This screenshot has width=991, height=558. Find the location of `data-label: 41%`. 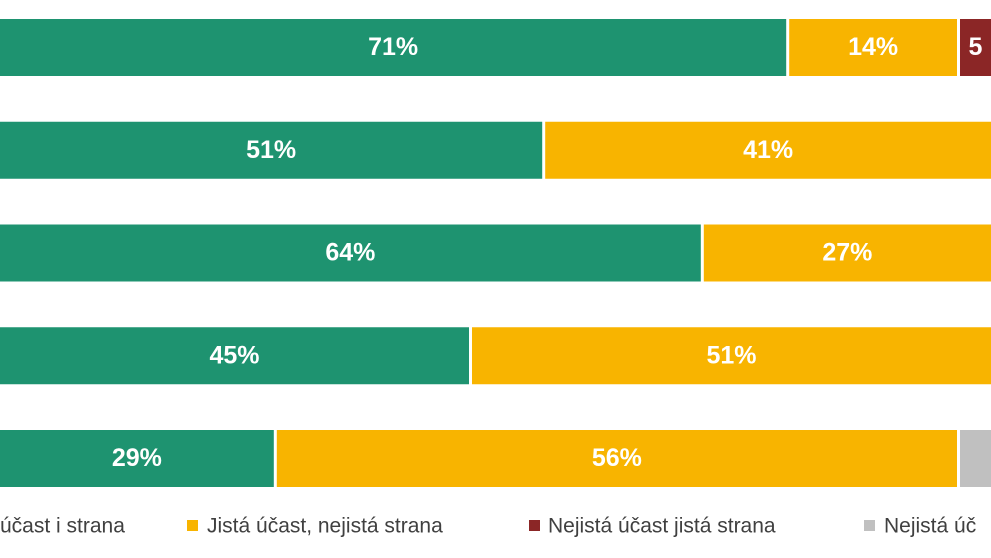

data-label: 41% is located at coordinates (768, 150).